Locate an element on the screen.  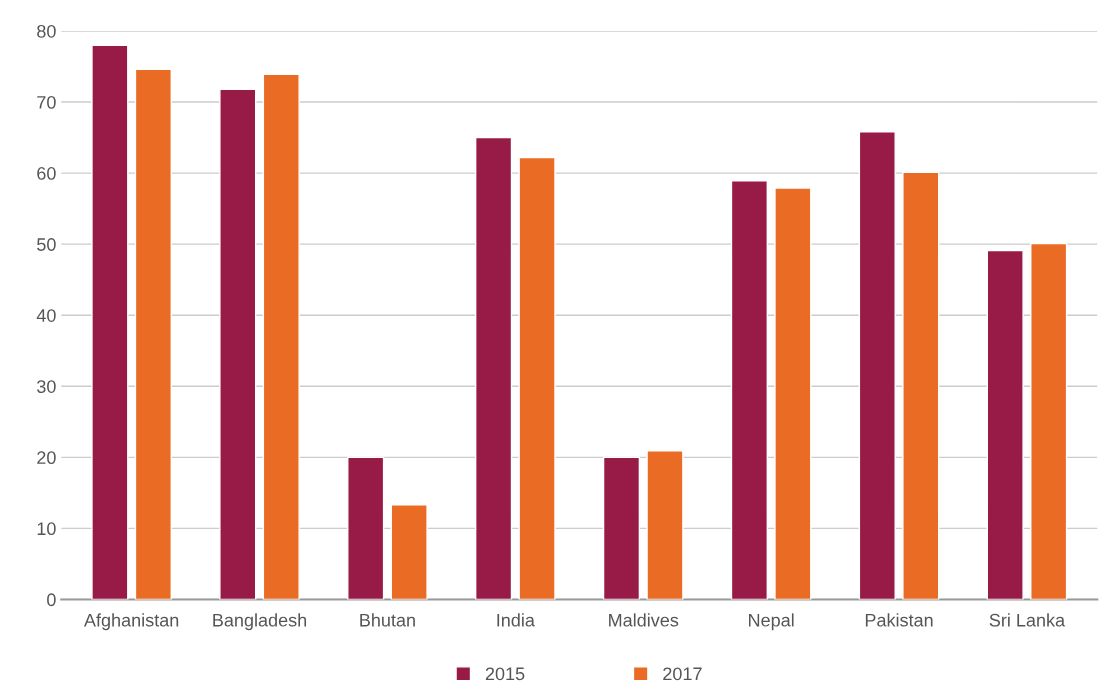
y-tick-label: 50 is located at coordinates (46, 244).